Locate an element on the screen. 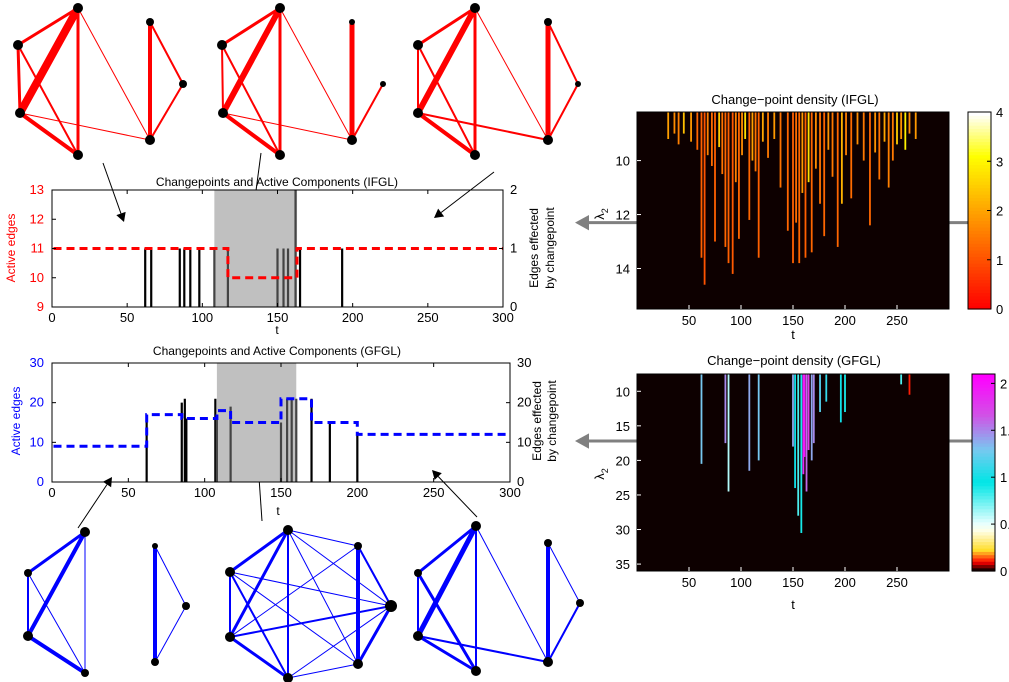  gfgl-right-y-tick-label: 0 is located at coordinates (520, 481).